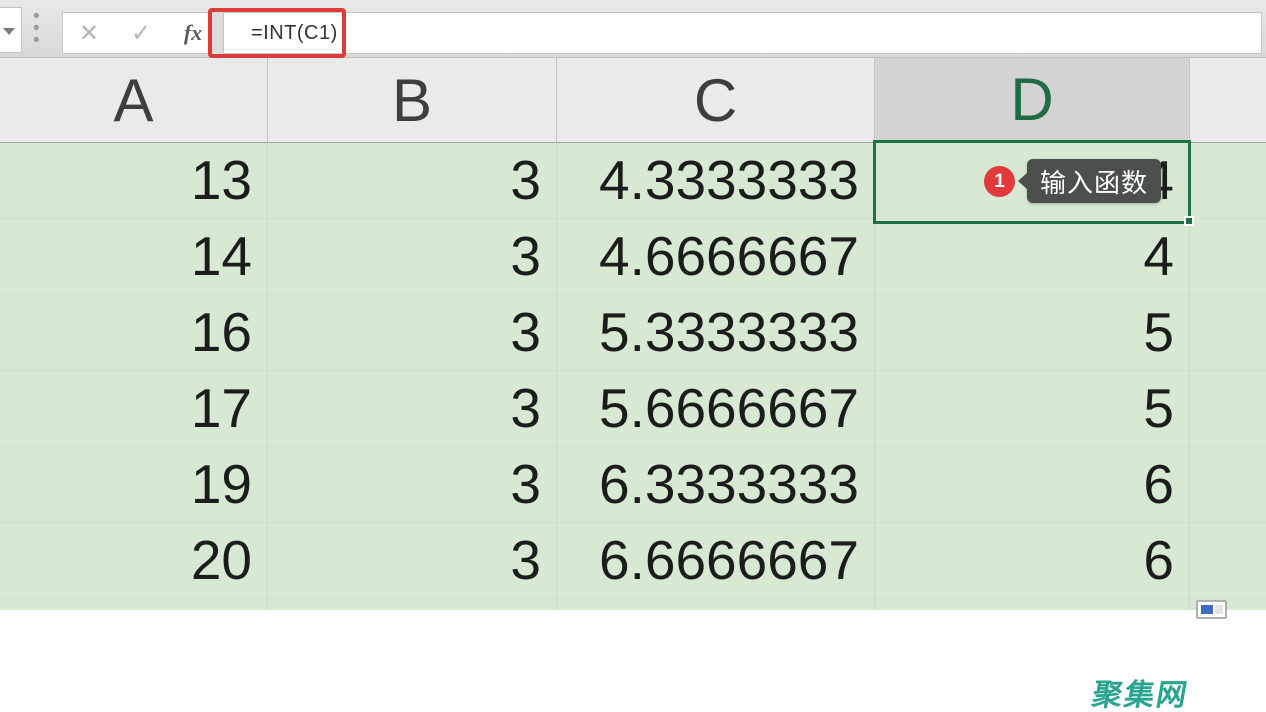  Describe the element at coordinates (716, 604) in the screenshot. I see `cell-C7` at that location.